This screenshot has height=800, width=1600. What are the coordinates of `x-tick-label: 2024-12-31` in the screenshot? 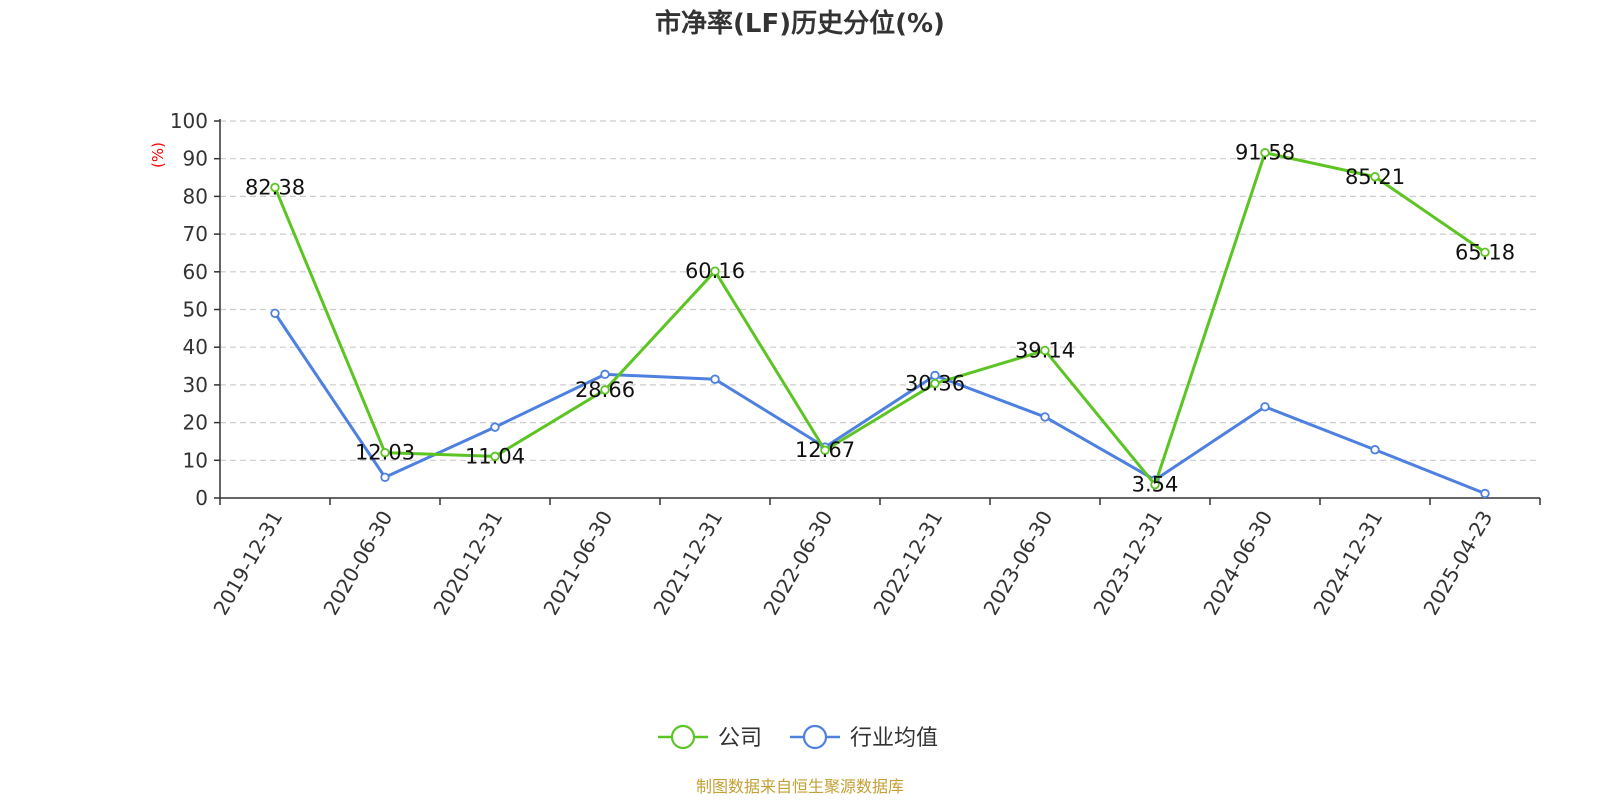 It's located at (1347, 563).